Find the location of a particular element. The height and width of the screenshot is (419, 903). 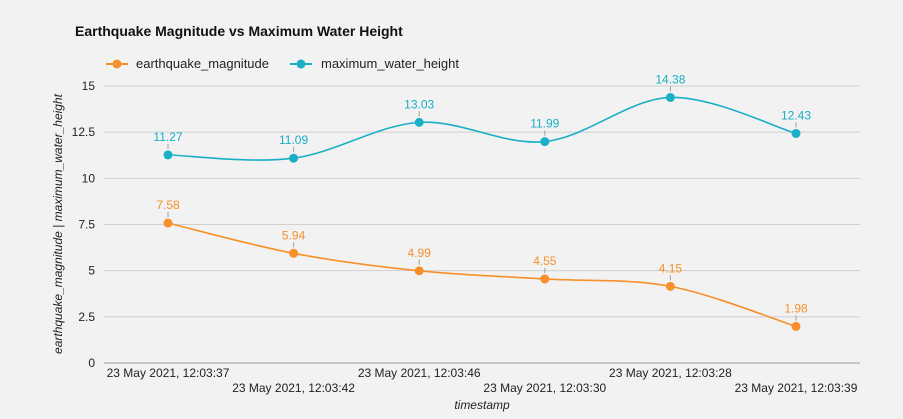

legend-item-maximum-water-height: maximum_water_height is located at coordinates (374, 63).